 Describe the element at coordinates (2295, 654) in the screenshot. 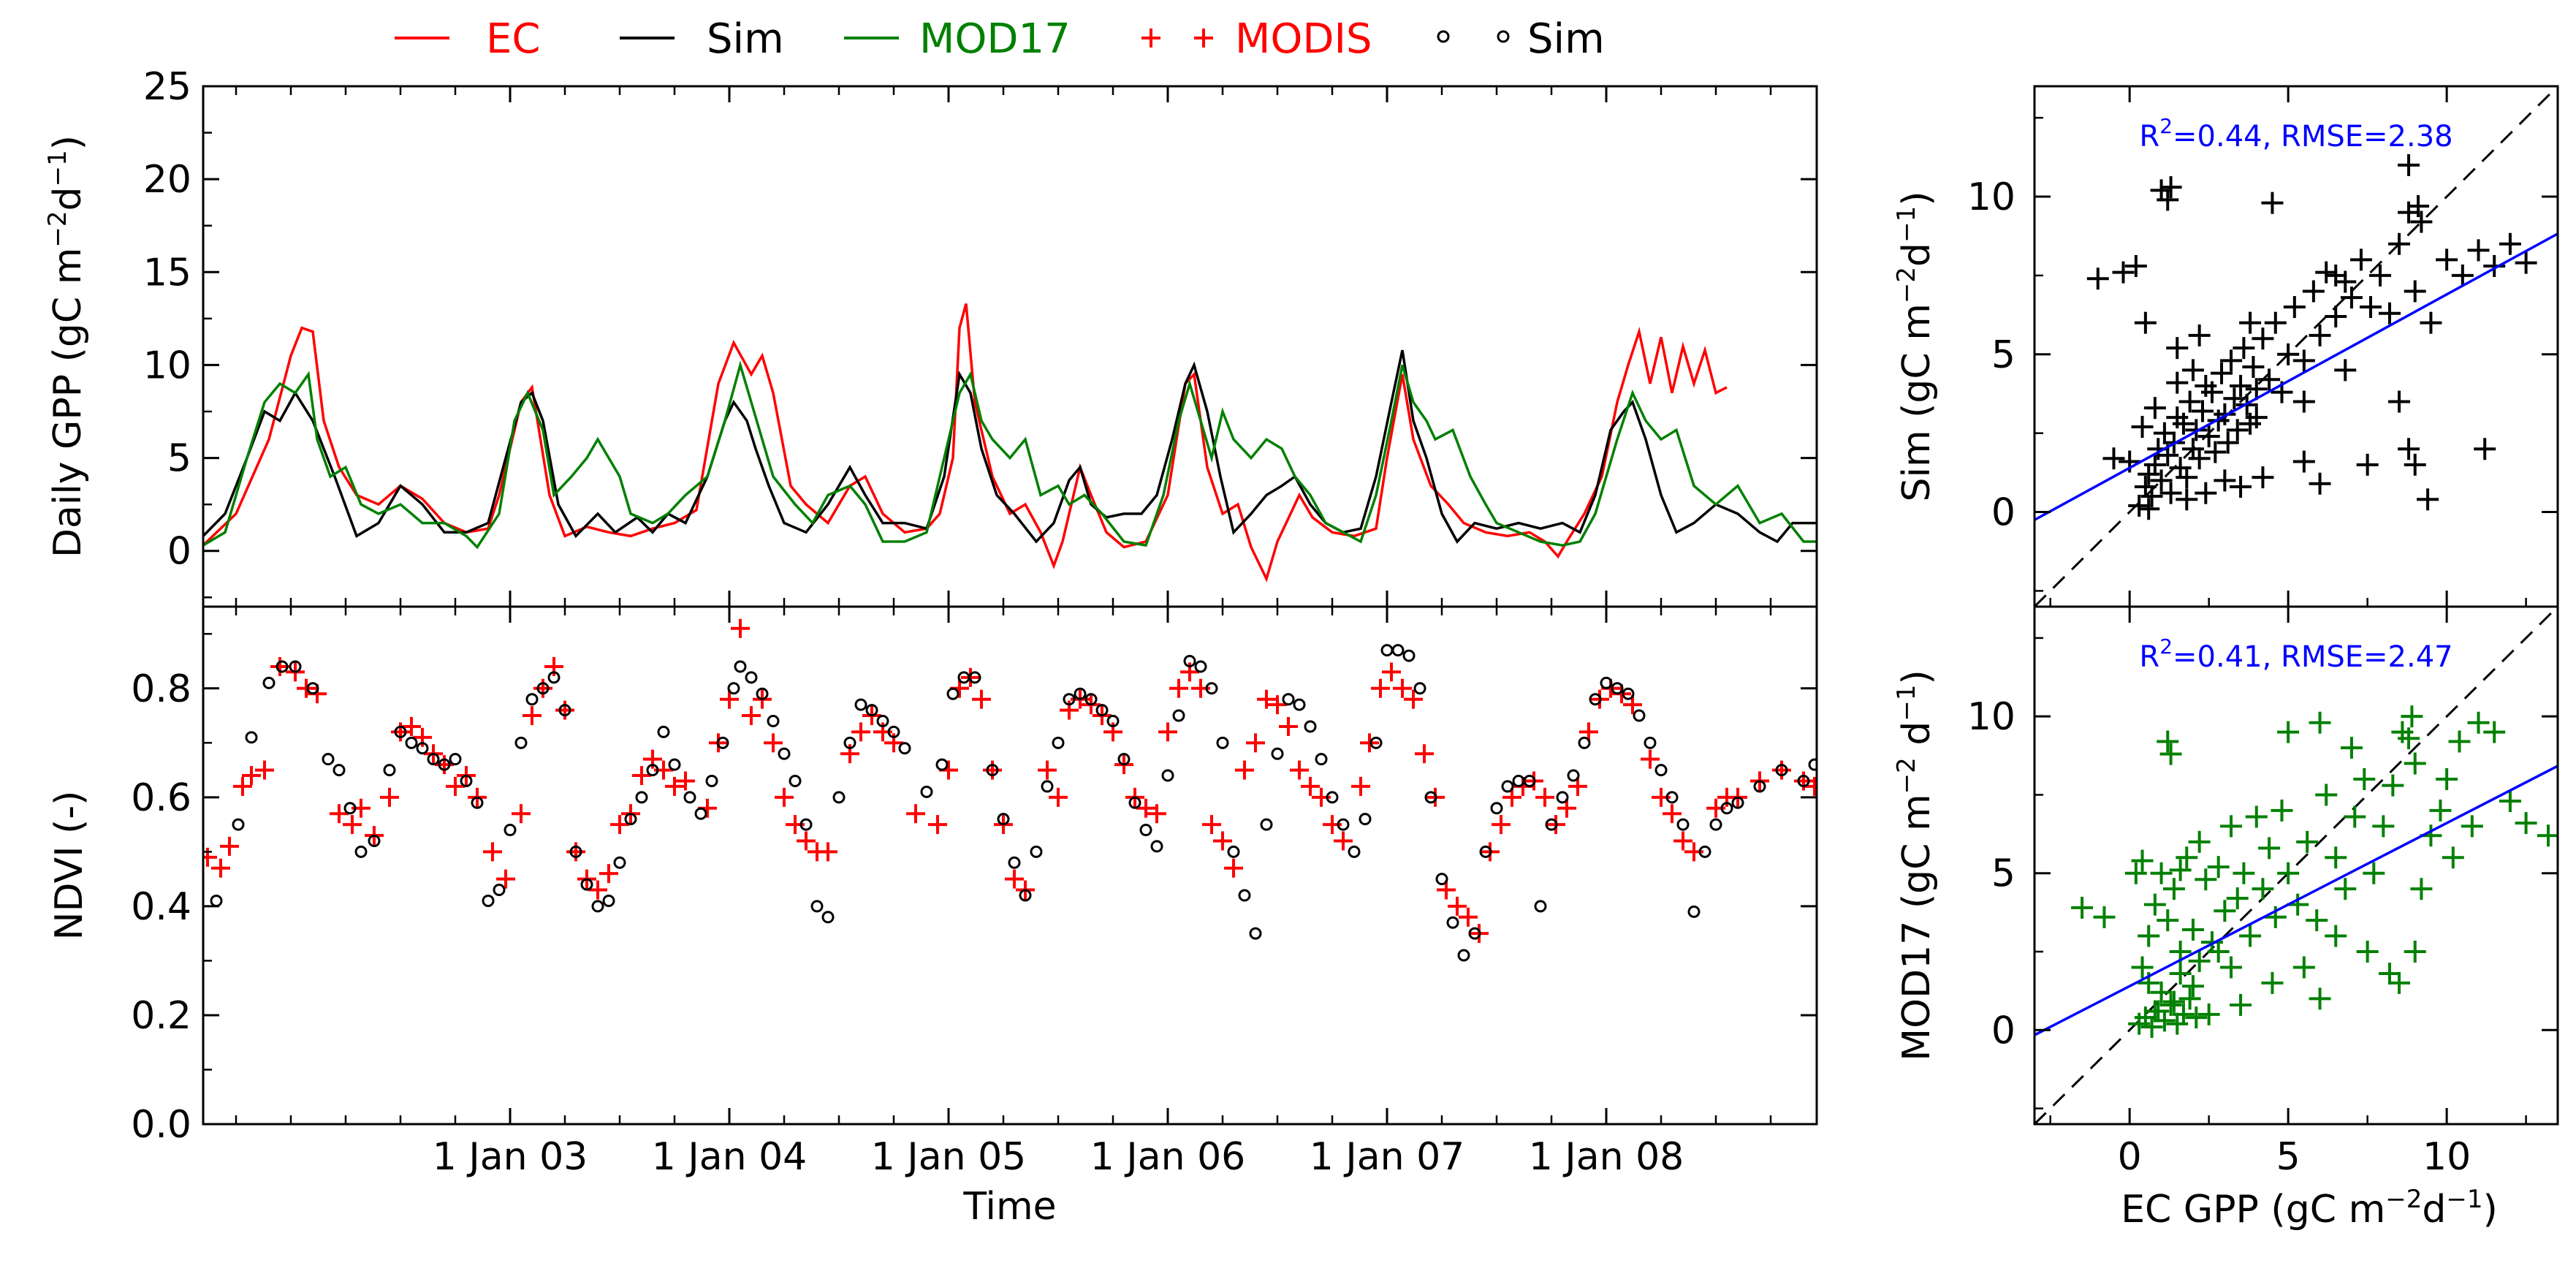

I see `scatter-mod17-annotation: R2=0.41, RMSE=2.47` at that location.